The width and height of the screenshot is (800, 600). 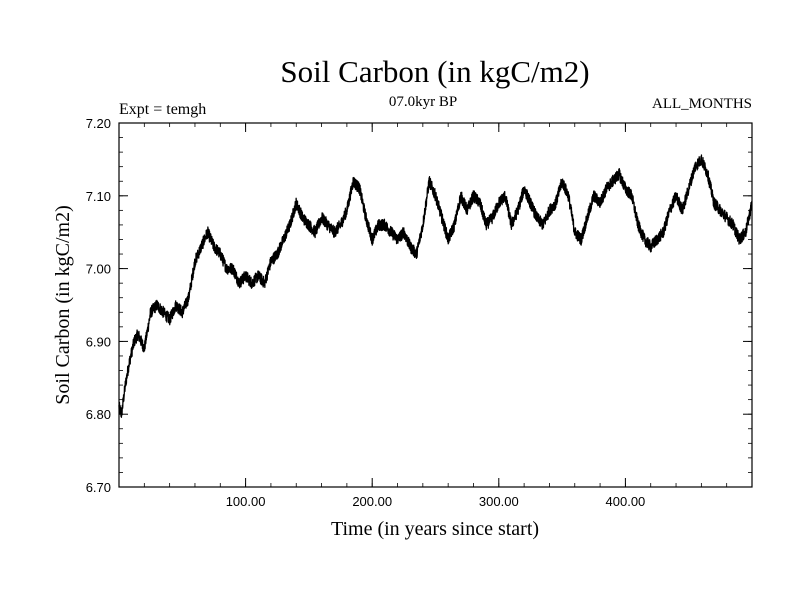 I want to click on chart-subtitle: 07.0kyr BP, so click(x=423, y=102).